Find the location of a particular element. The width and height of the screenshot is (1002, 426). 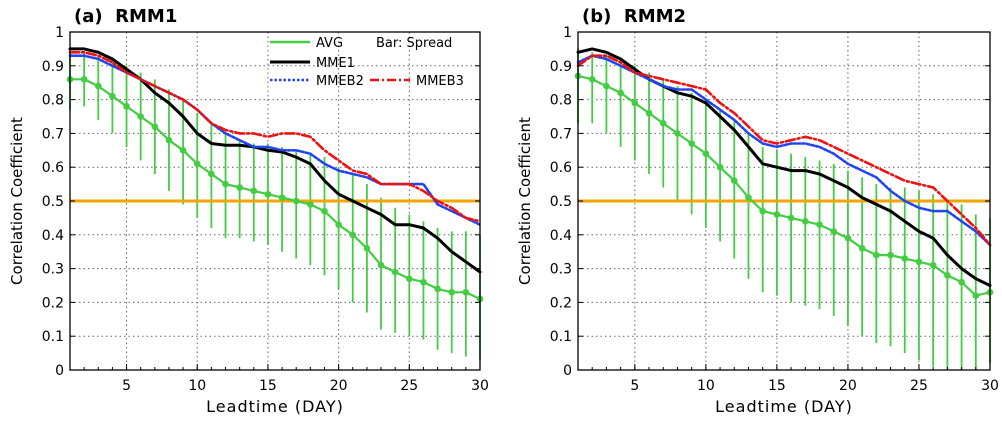

legend-item-mme1: MME1 is located at coordinates (312, 63).